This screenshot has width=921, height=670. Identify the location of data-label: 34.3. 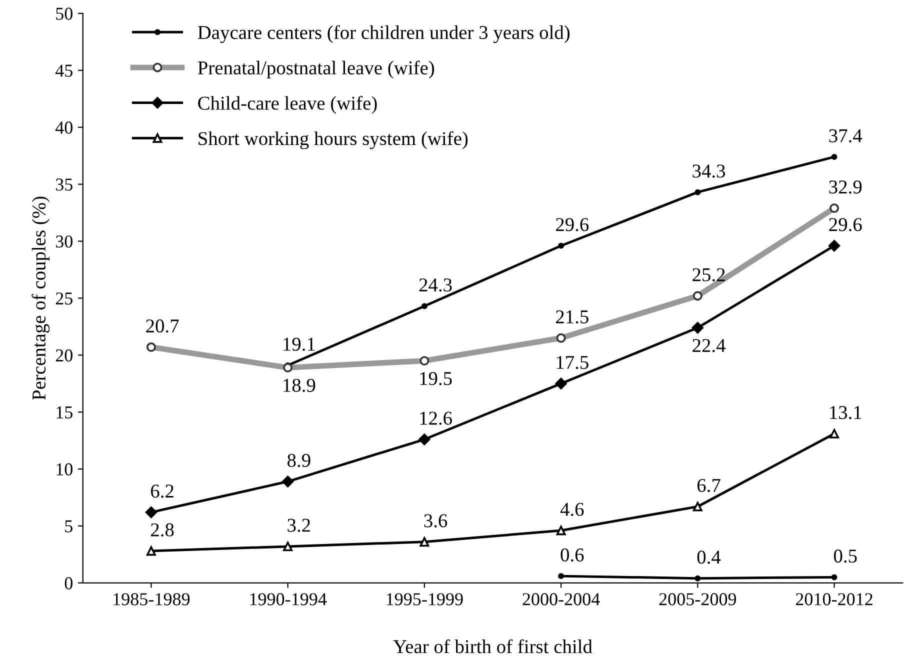
(709, 171).